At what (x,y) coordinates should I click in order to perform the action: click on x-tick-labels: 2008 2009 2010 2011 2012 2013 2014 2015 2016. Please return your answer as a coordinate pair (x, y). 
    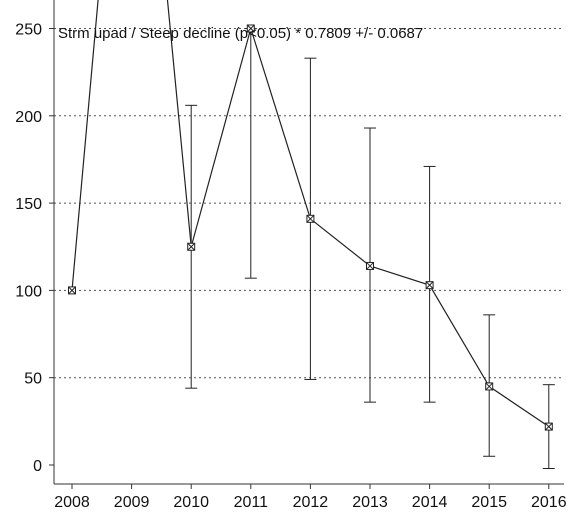
    Looking at the image, I should click on (310, 502).